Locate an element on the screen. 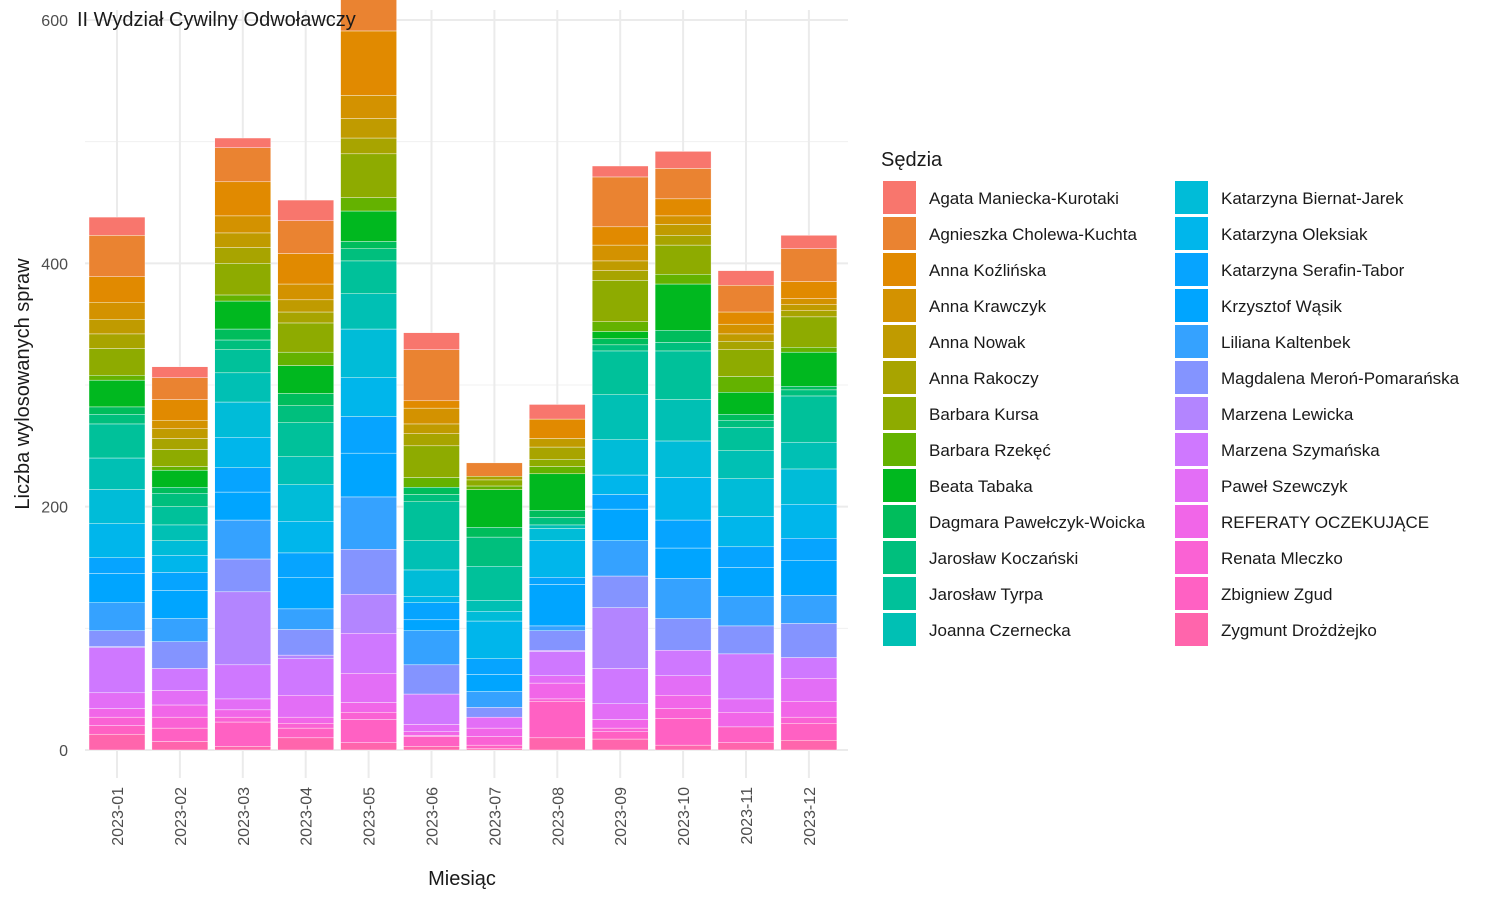  legend-label: Barbara Kursa is located at coordinates (984, 414).